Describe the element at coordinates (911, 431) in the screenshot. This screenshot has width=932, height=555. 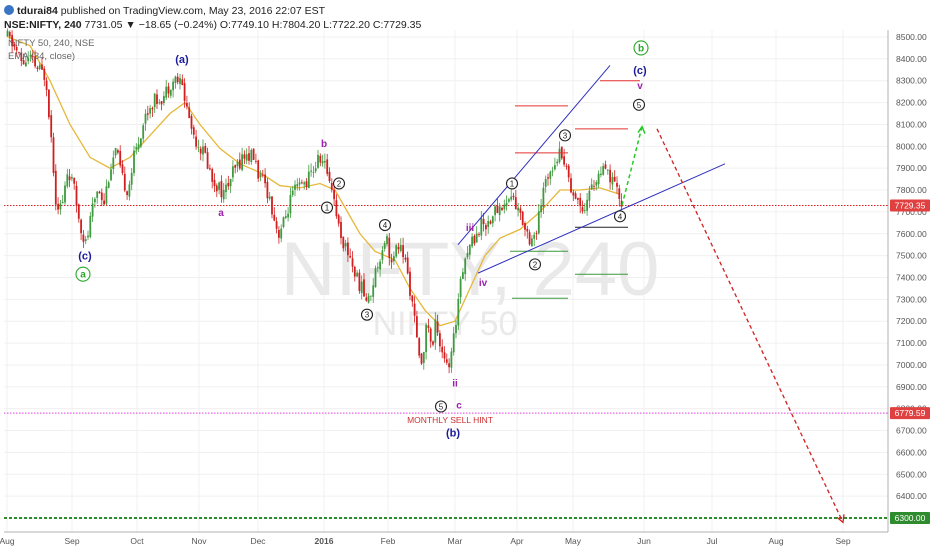
I see `price-tick-label: 6700.00` at that location.